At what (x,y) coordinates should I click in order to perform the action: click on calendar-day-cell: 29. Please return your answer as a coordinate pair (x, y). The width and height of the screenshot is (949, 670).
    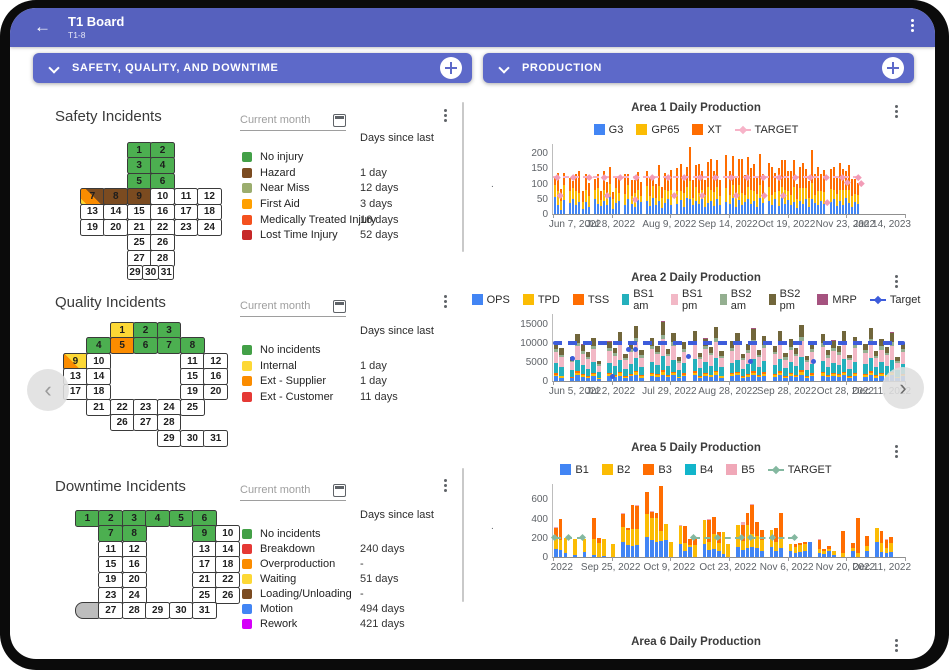
    Looking at the image, I should click on (157, 611).